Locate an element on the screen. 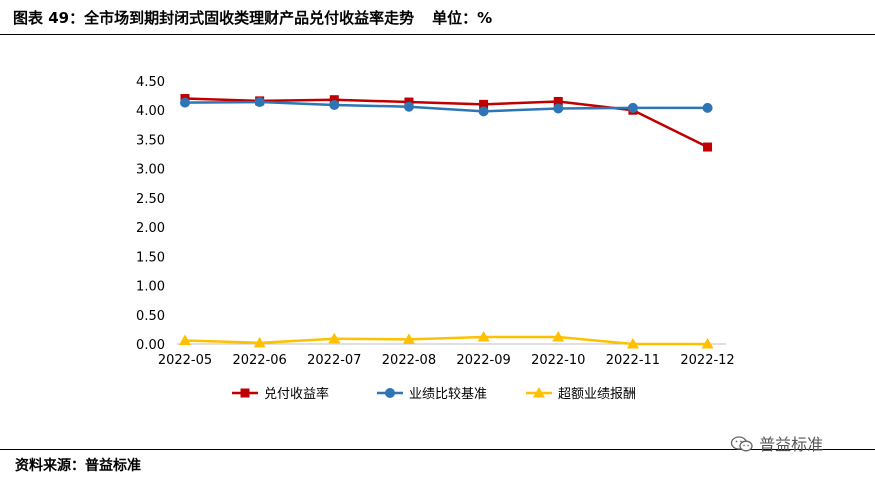 Image resolution: width=875 pixels, height=480 pixels. y-axis: 0.00 0.50 1.00 1.50 2.00 2.50 3.00 3.50 4.00 4.50 is located at coordinates (150, 214).